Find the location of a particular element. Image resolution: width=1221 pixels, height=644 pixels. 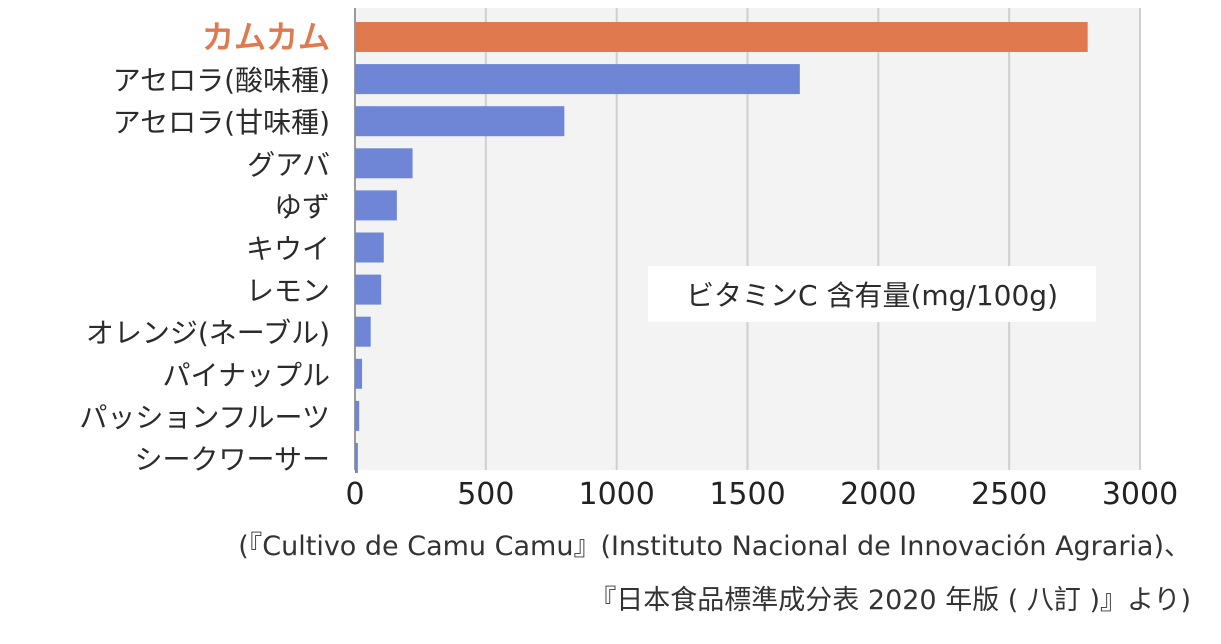

category-label: カムカム is located at coordinates (266, 37).